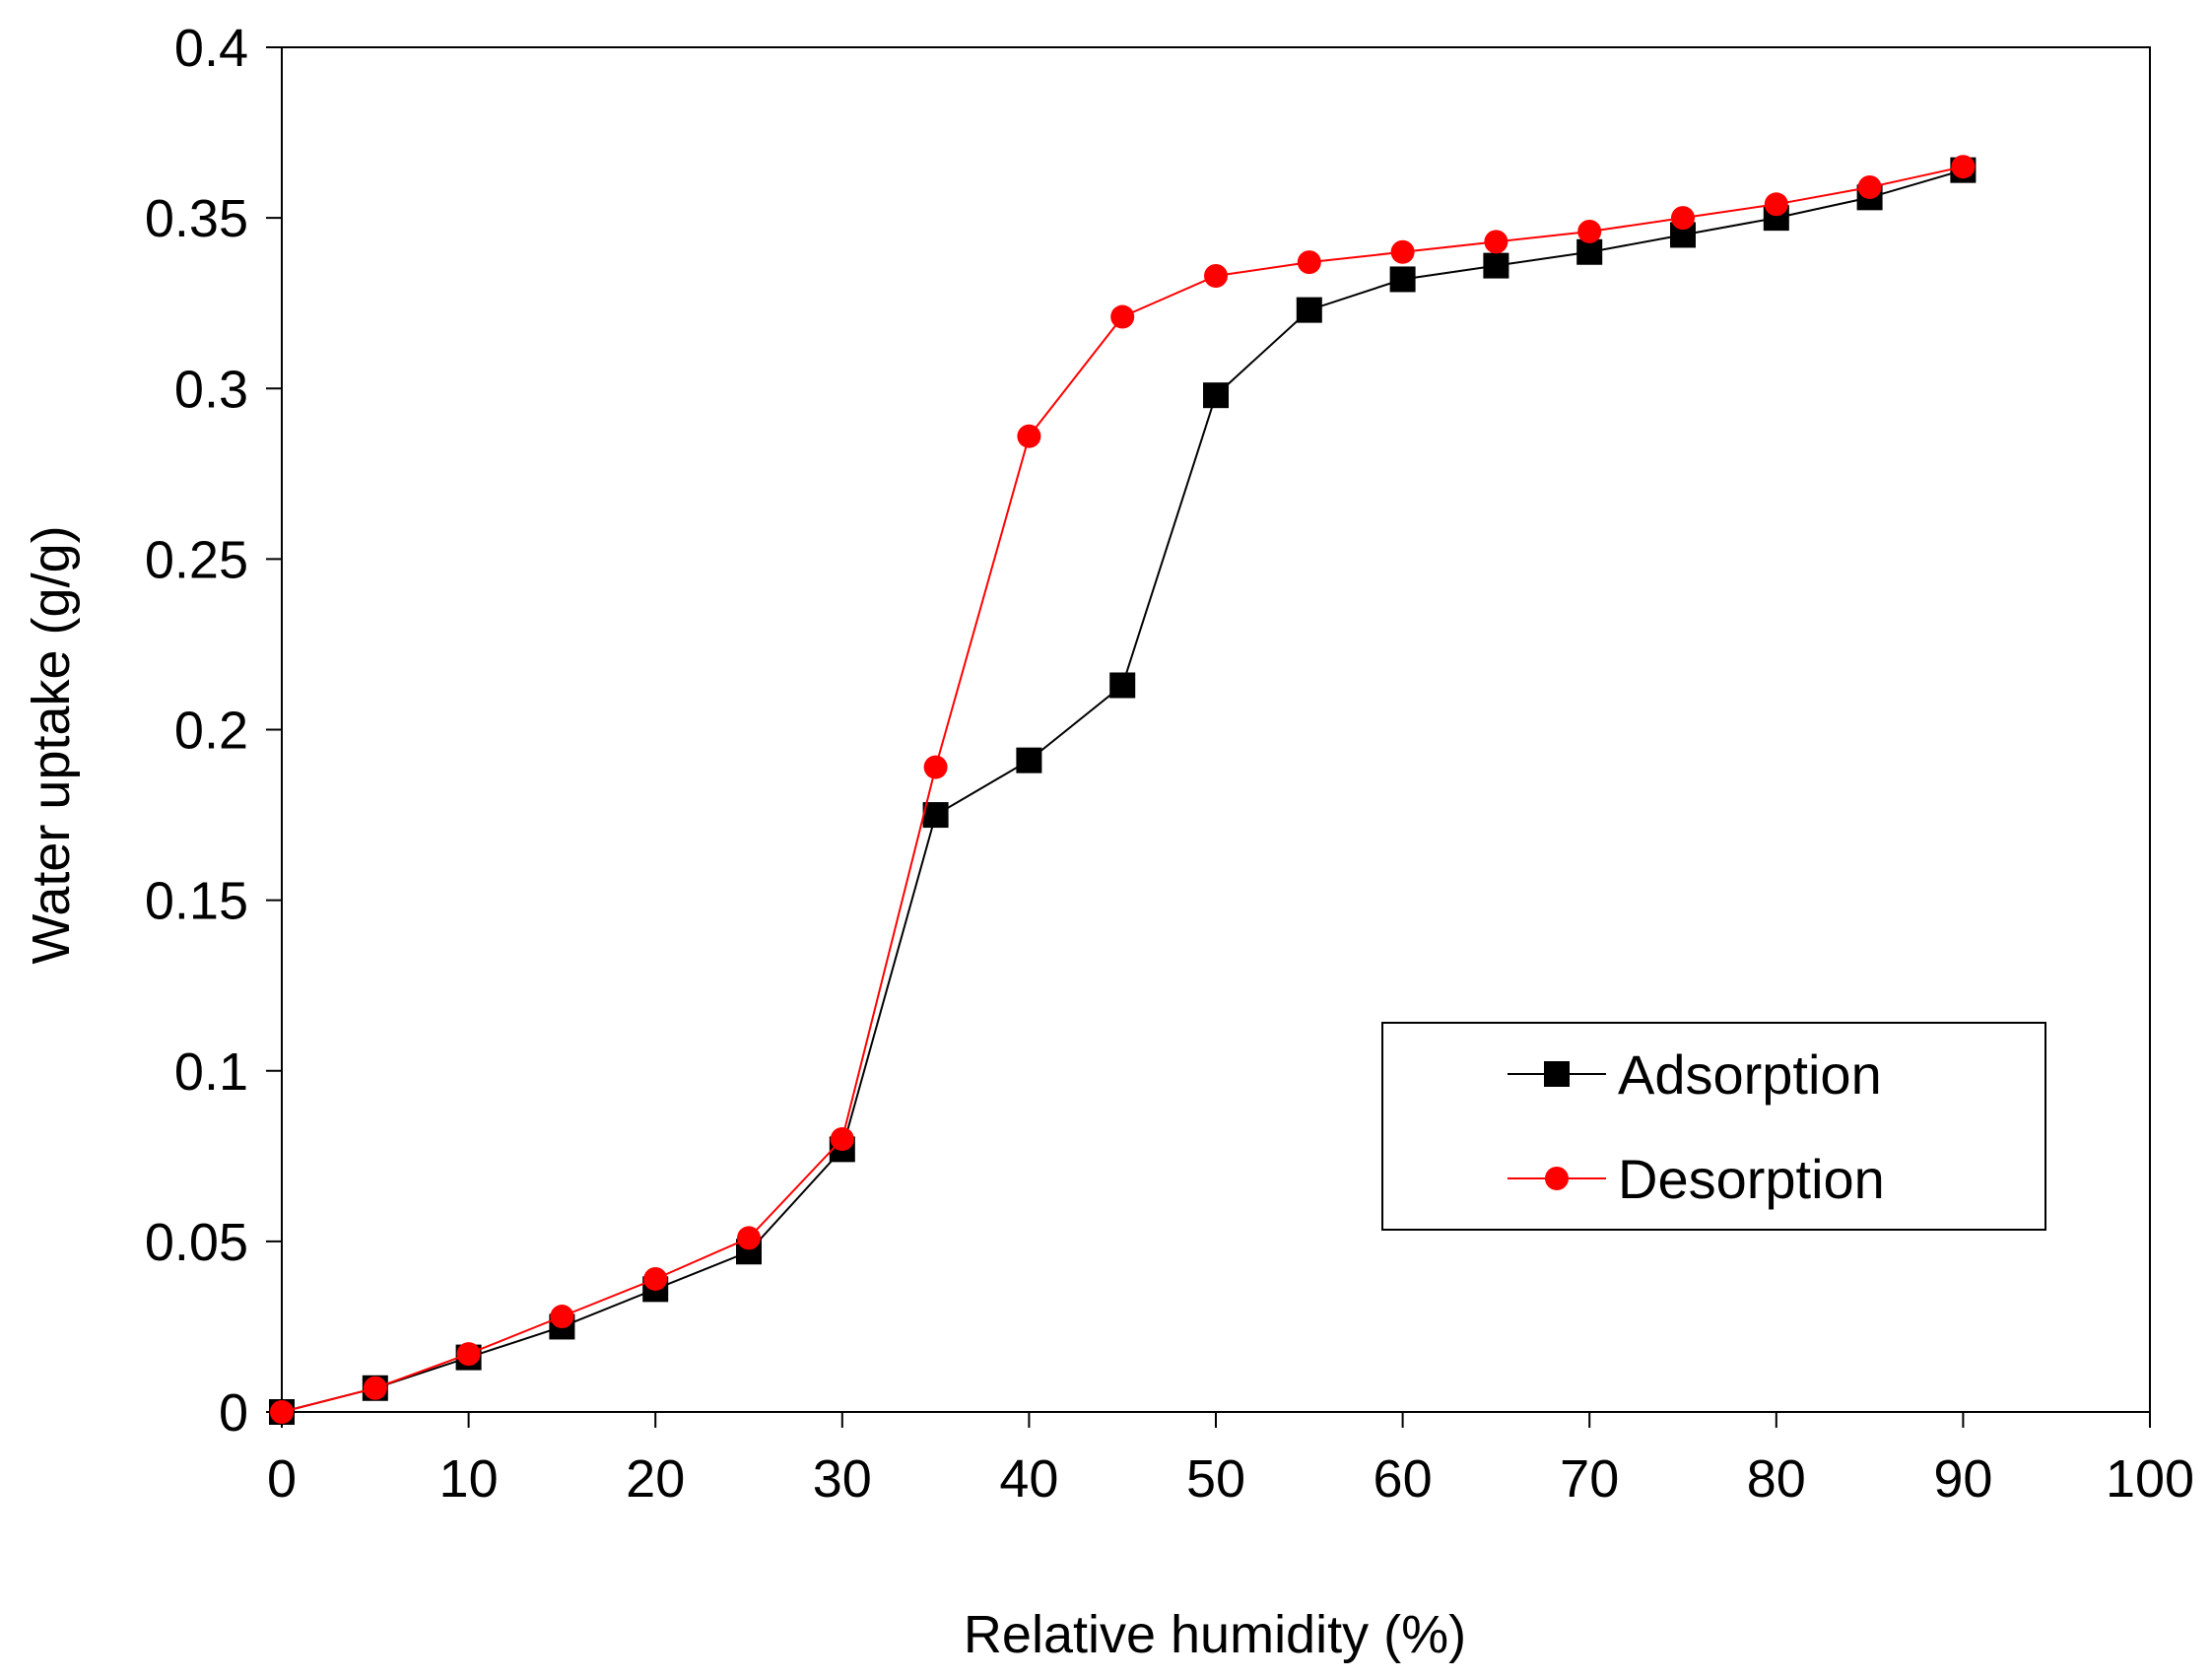  Describe the element at coordinates (233, 1413) in the screenshot. I see `y-tick-label: 0` at that location.